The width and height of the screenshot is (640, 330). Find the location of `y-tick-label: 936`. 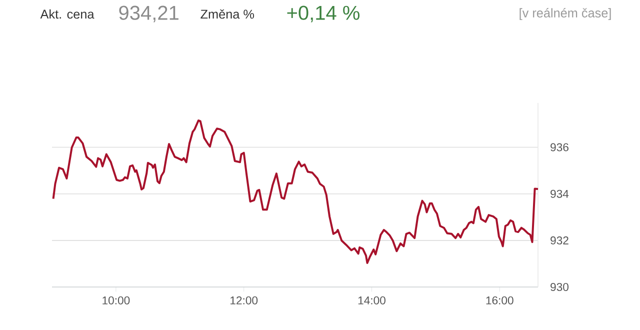

y-tick-label: 936 is located at coordinates (559, 147).